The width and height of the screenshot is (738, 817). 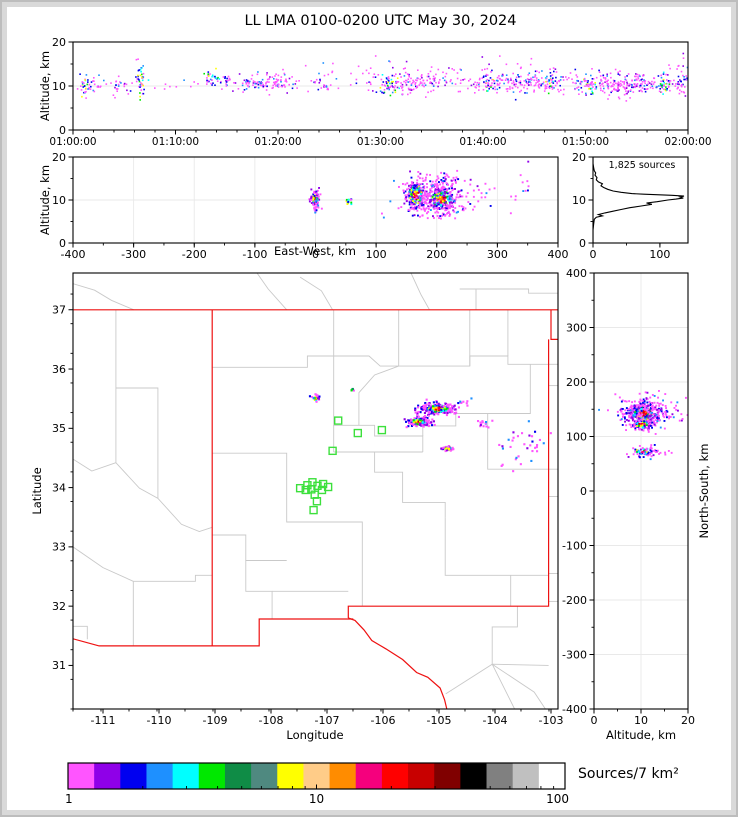 What do you see at coordinates (271, 720) in the screenshot?
I see `x-tick-label: -108` at bounding box center [271, 720].